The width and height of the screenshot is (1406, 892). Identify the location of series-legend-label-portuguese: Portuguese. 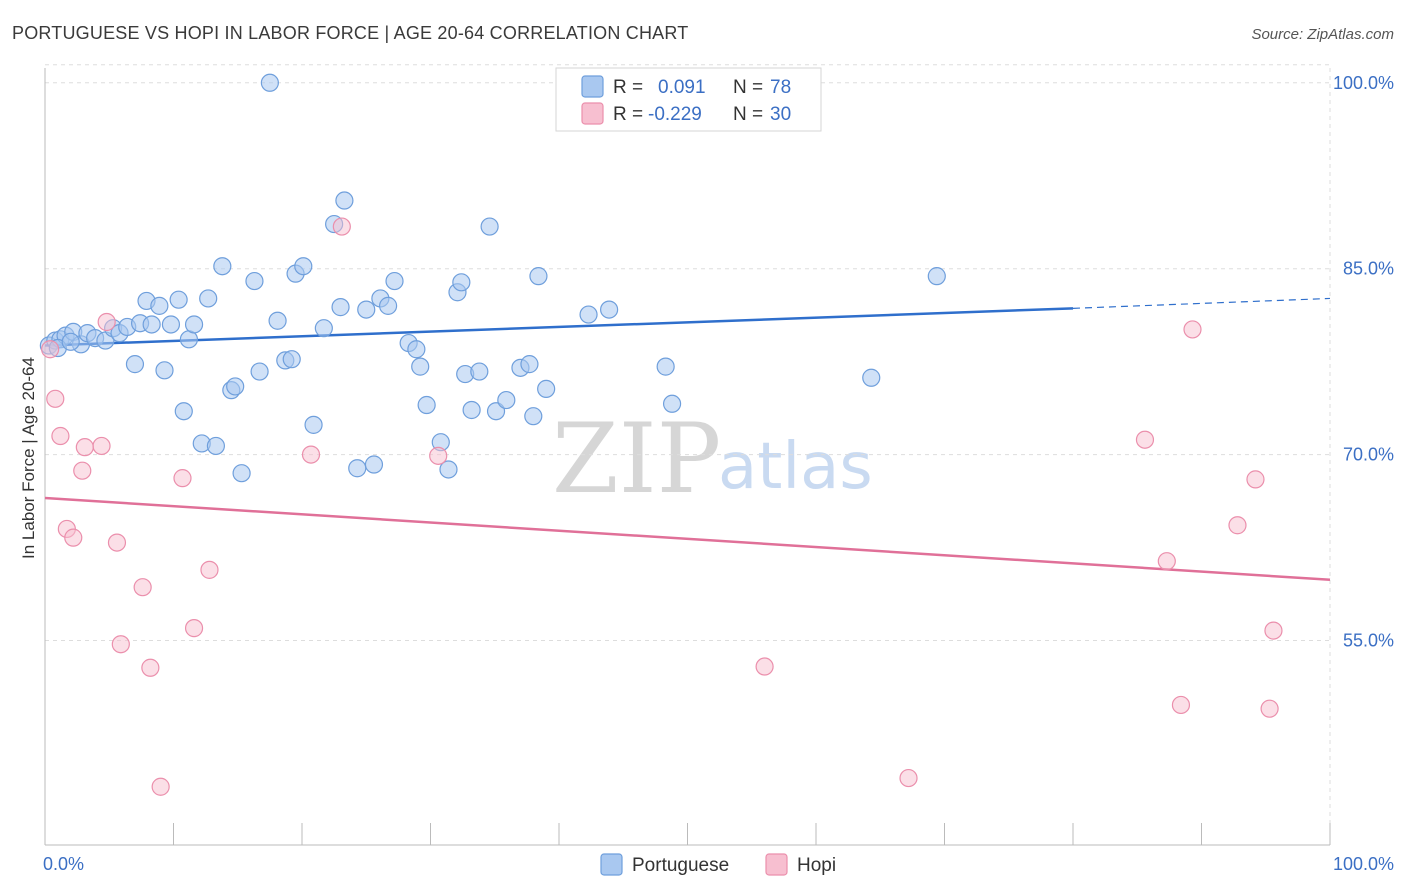
(680, 865).